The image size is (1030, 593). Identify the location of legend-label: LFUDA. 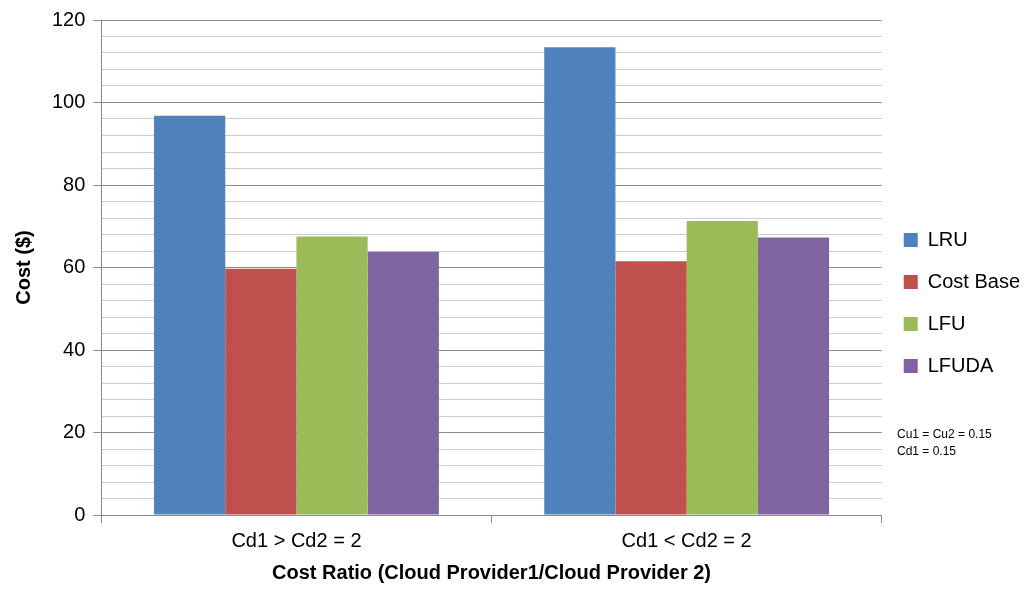
(960, 364).